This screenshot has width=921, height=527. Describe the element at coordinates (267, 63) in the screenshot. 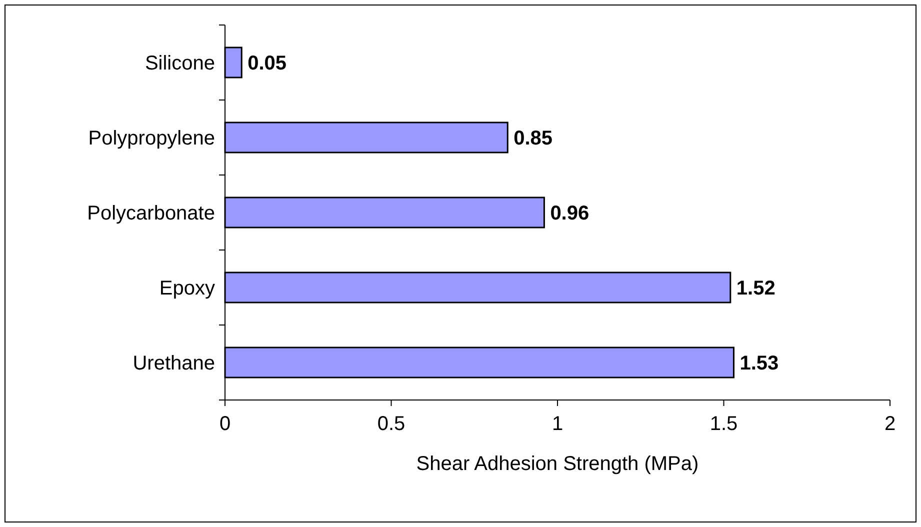

I see `data-label: 0.05` at that location.